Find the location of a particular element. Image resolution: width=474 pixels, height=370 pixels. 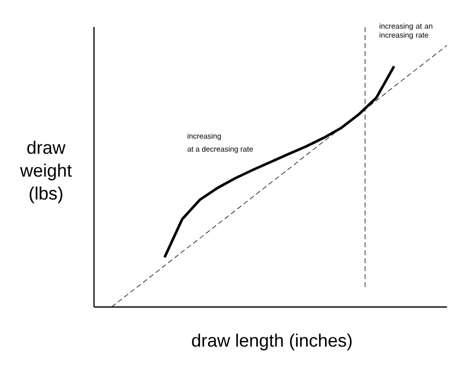

x-axis-title: draw length (inches) is located at coordinates (272, 342).